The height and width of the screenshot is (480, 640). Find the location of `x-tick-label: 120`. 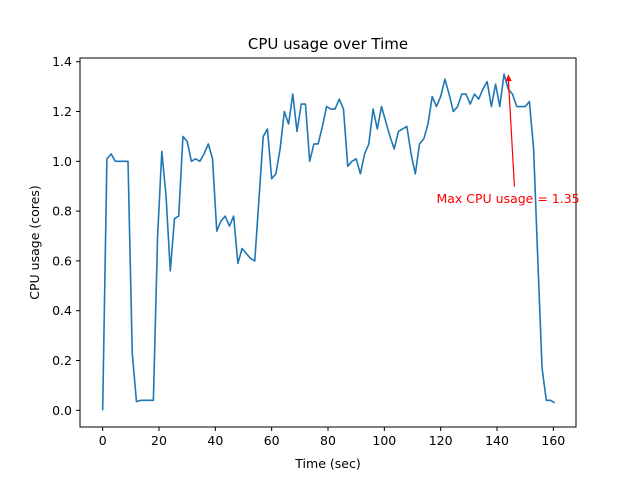

x-tick-label: 120 is located at coordinates (441, 440).